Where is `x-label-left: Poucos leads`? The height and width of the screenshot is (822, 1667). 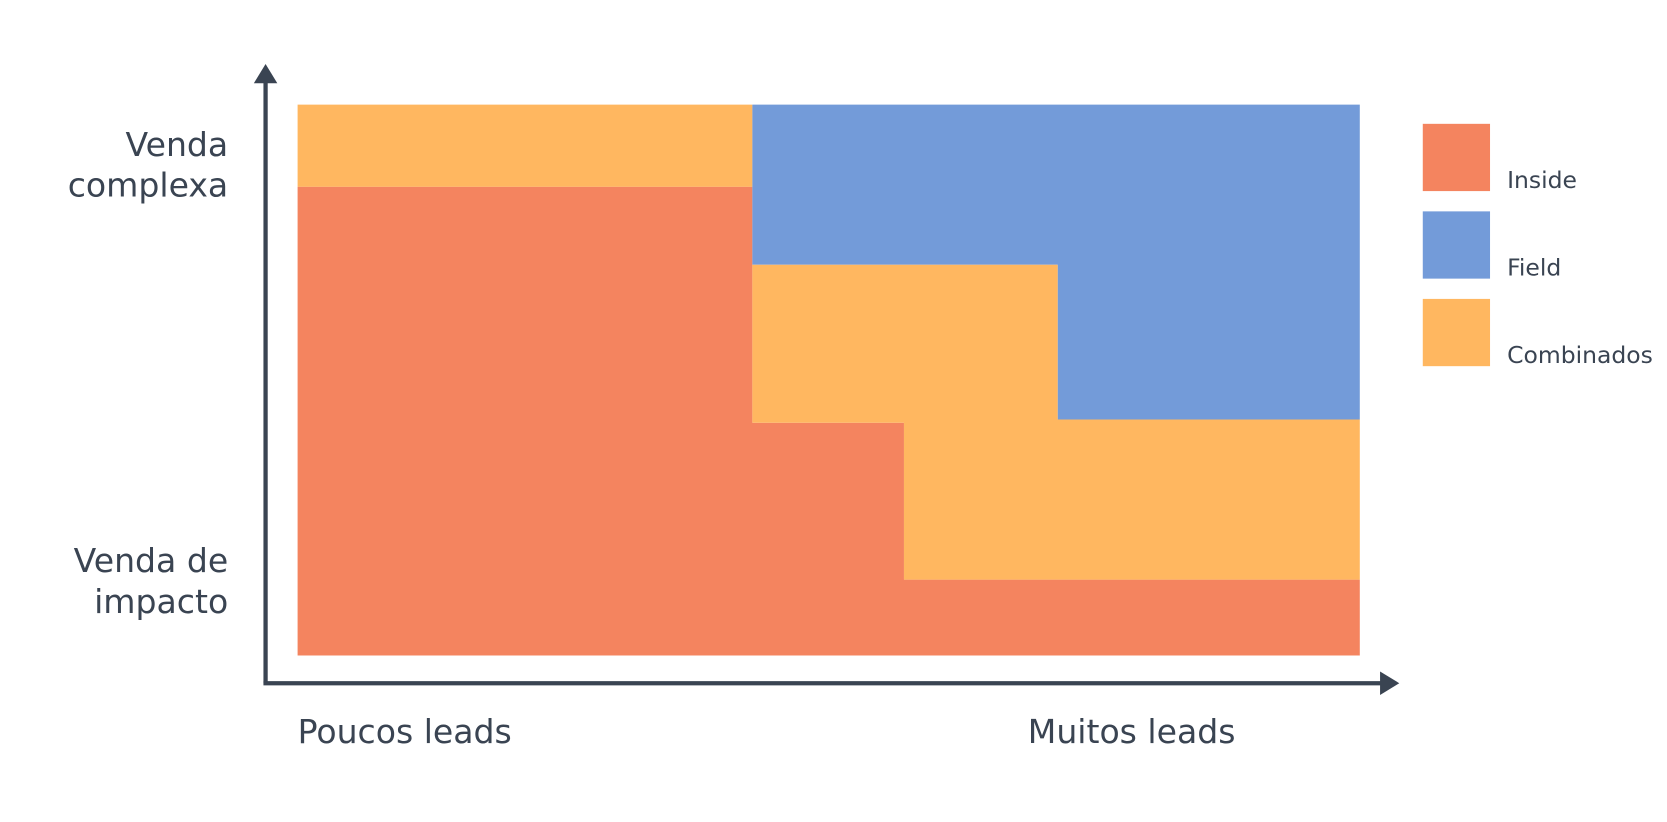
x-label-left: Poucos leads is located at coordinates (405, 731).